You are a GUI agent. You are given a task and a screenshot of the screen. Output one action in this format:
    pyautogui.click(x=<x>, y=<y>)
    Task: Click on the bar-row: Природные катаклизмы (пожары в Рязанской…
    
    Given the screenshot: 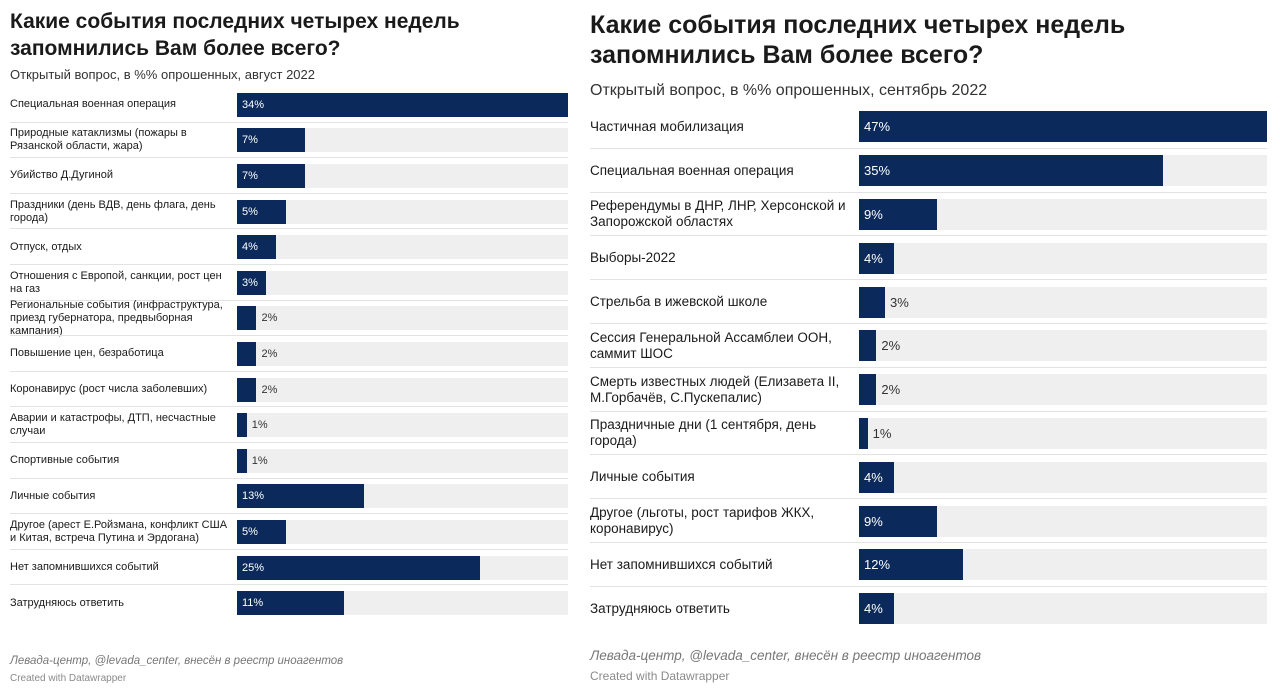 What is the action you would take?
    pyautogui.click(x=284, y=141)
    